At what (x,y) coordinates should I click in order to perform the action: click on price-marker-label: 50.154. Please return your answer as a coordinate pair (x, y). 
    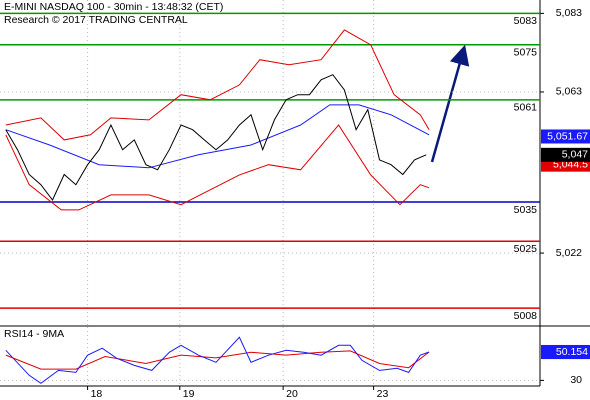
    Looking at the image, I should click on (572, 352).